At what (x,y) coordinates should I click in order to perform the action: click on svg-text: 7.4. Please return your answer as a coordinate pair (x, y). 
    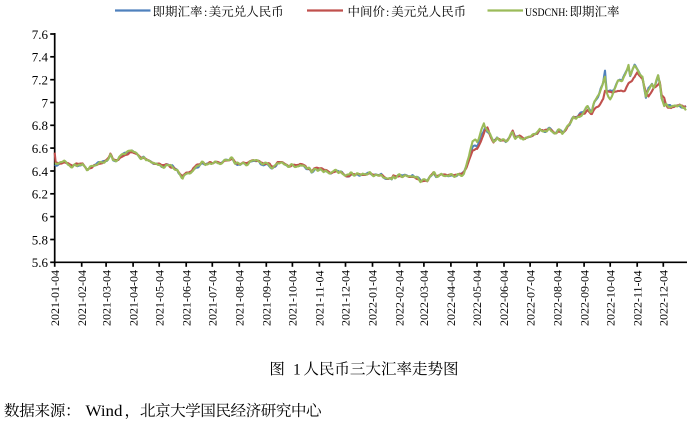
    Looking at the image, I should click on (40, 57).